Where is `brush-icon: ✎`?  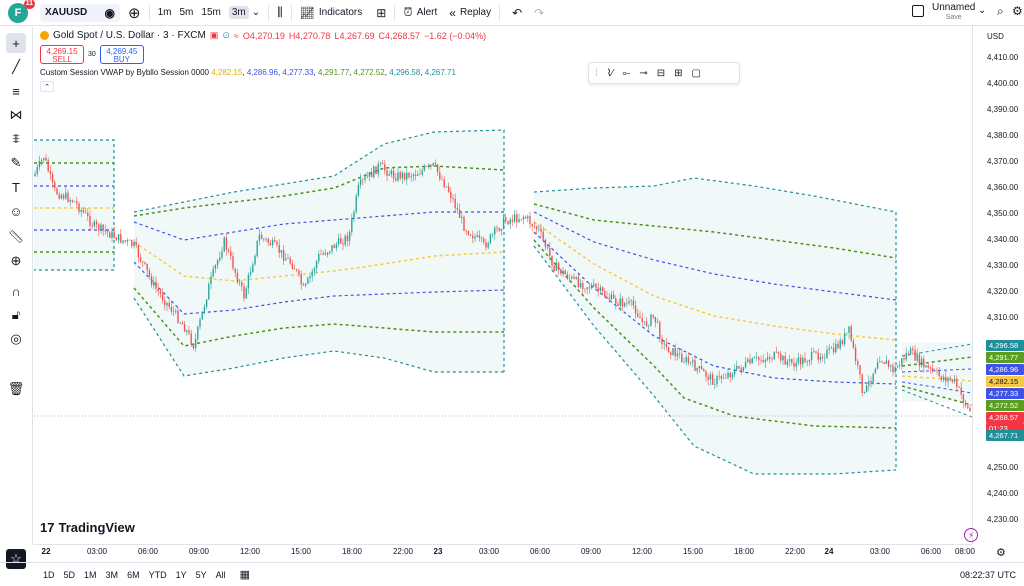 brush-icon: ✎ is located at coordinates (16, 162).